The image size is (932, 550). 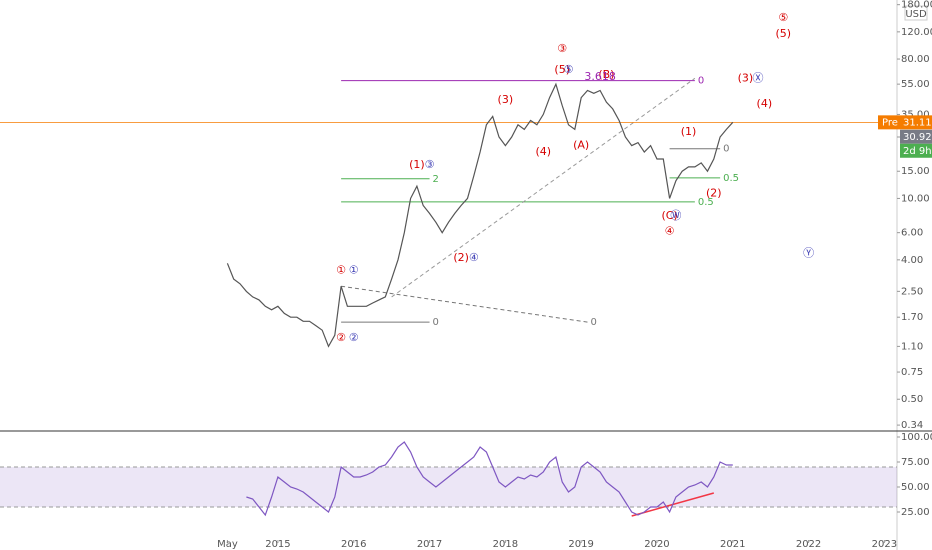 I want to click on y-tick-label: 15.00, so click(x=915, y=171).